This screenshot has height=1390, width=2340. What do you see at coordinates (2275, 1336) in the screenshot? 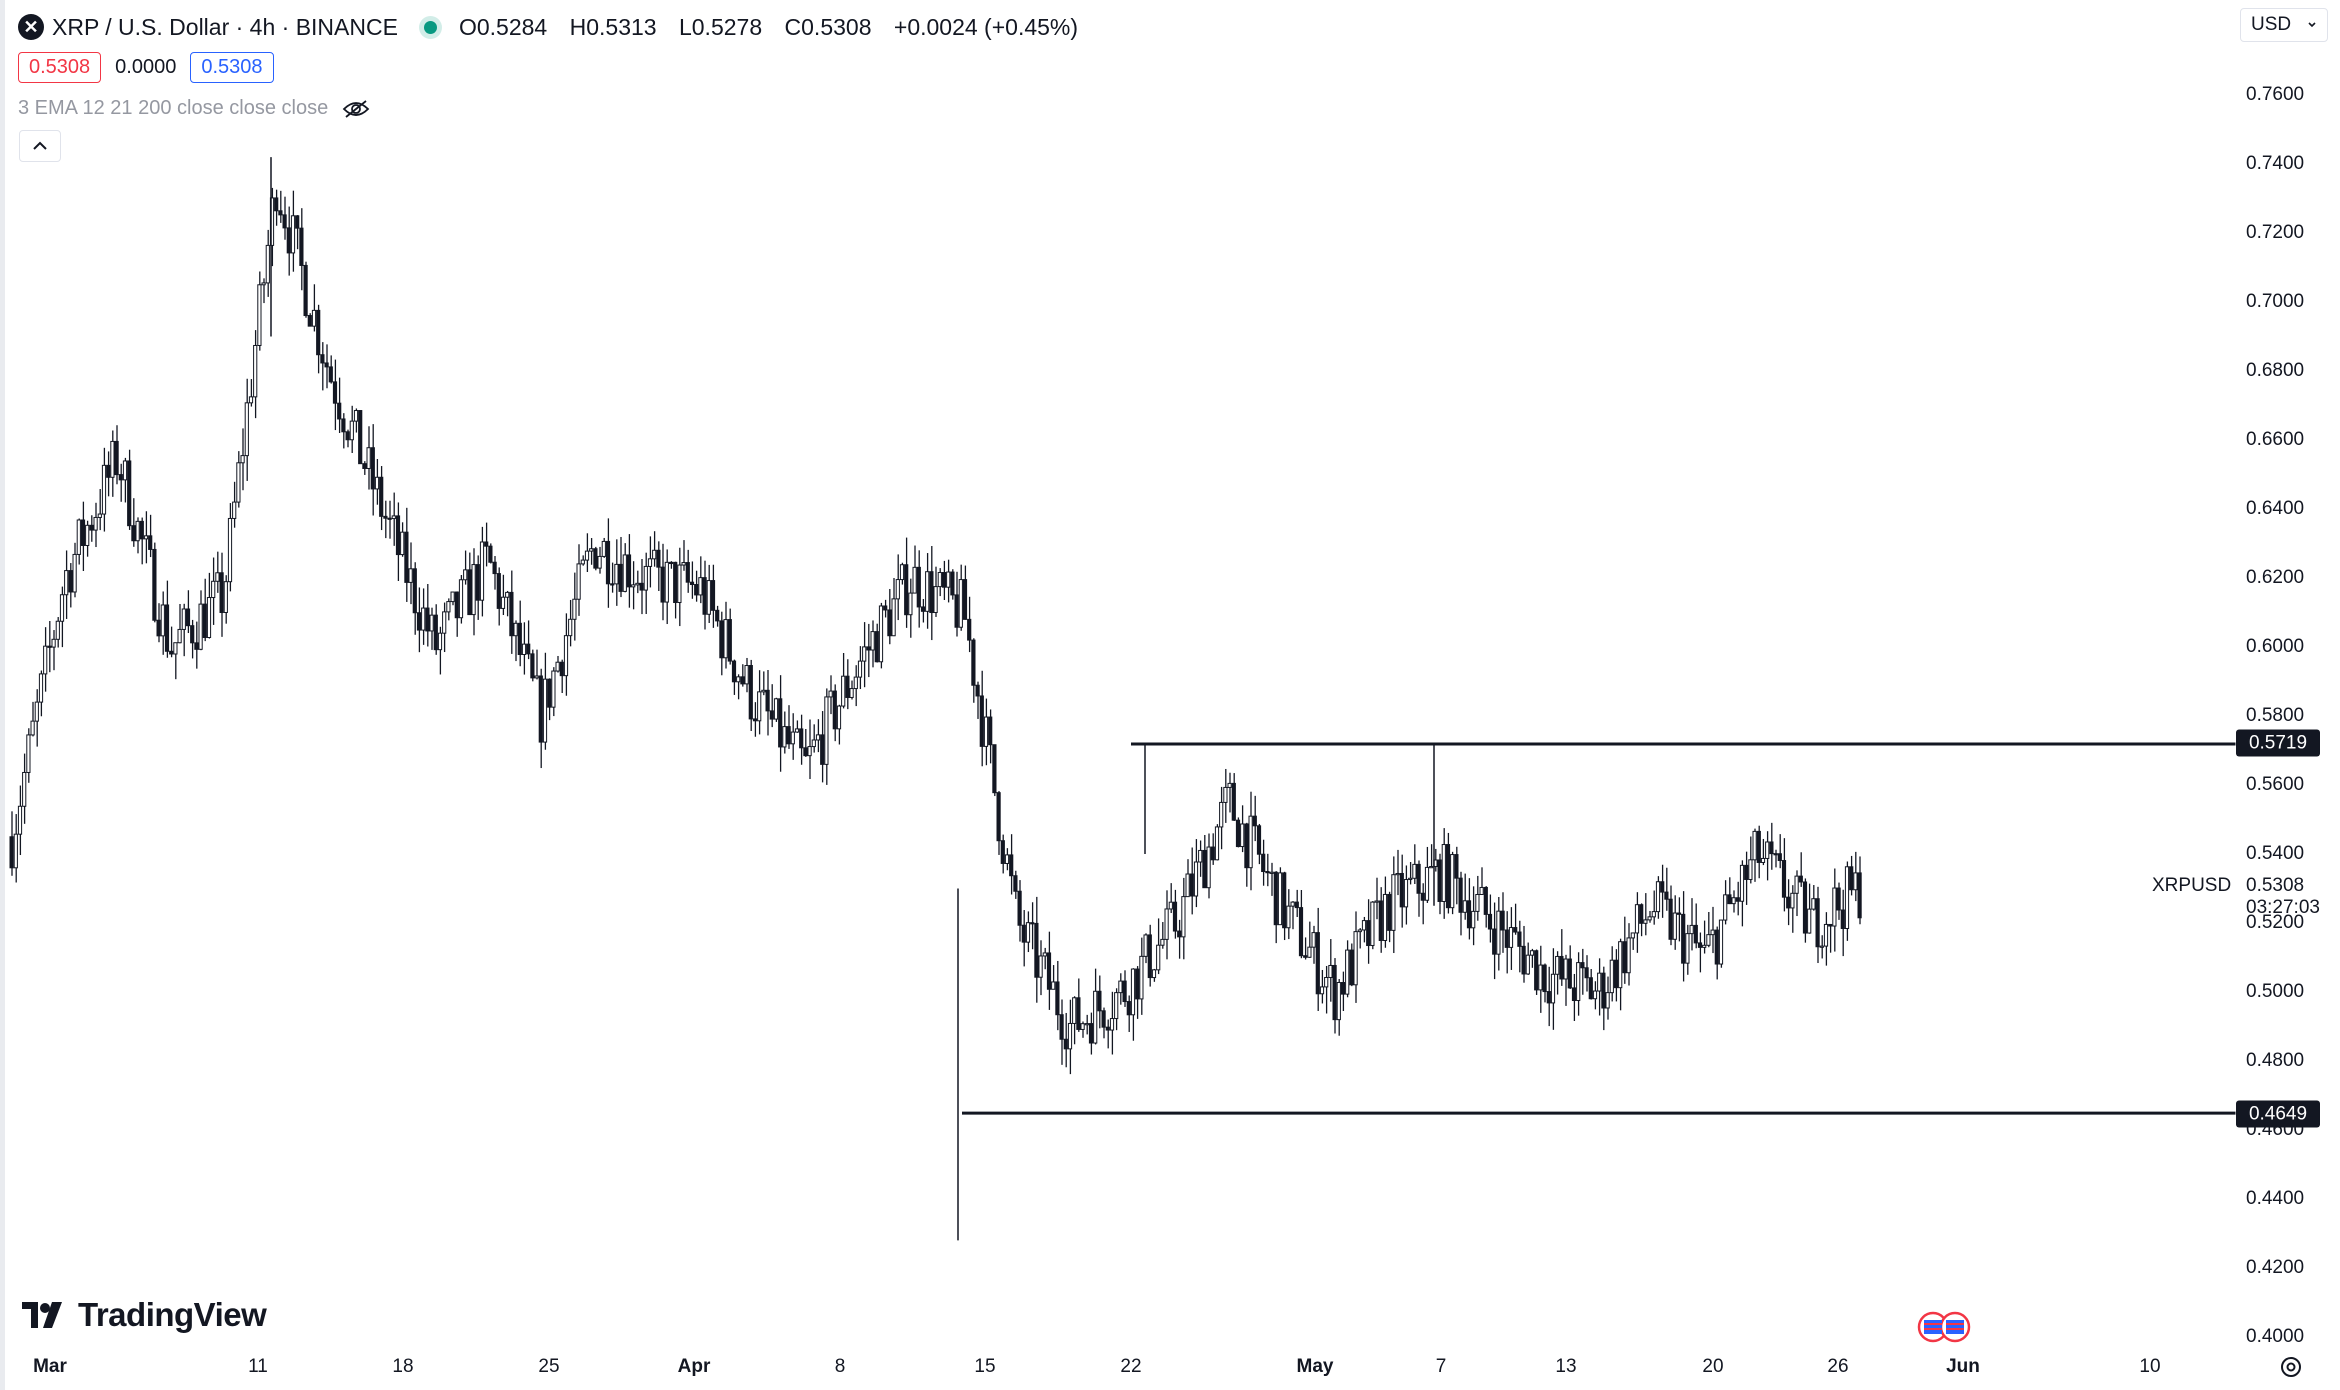
I see `price-tick: 0.4000` at bounding box center [2275, 1336].